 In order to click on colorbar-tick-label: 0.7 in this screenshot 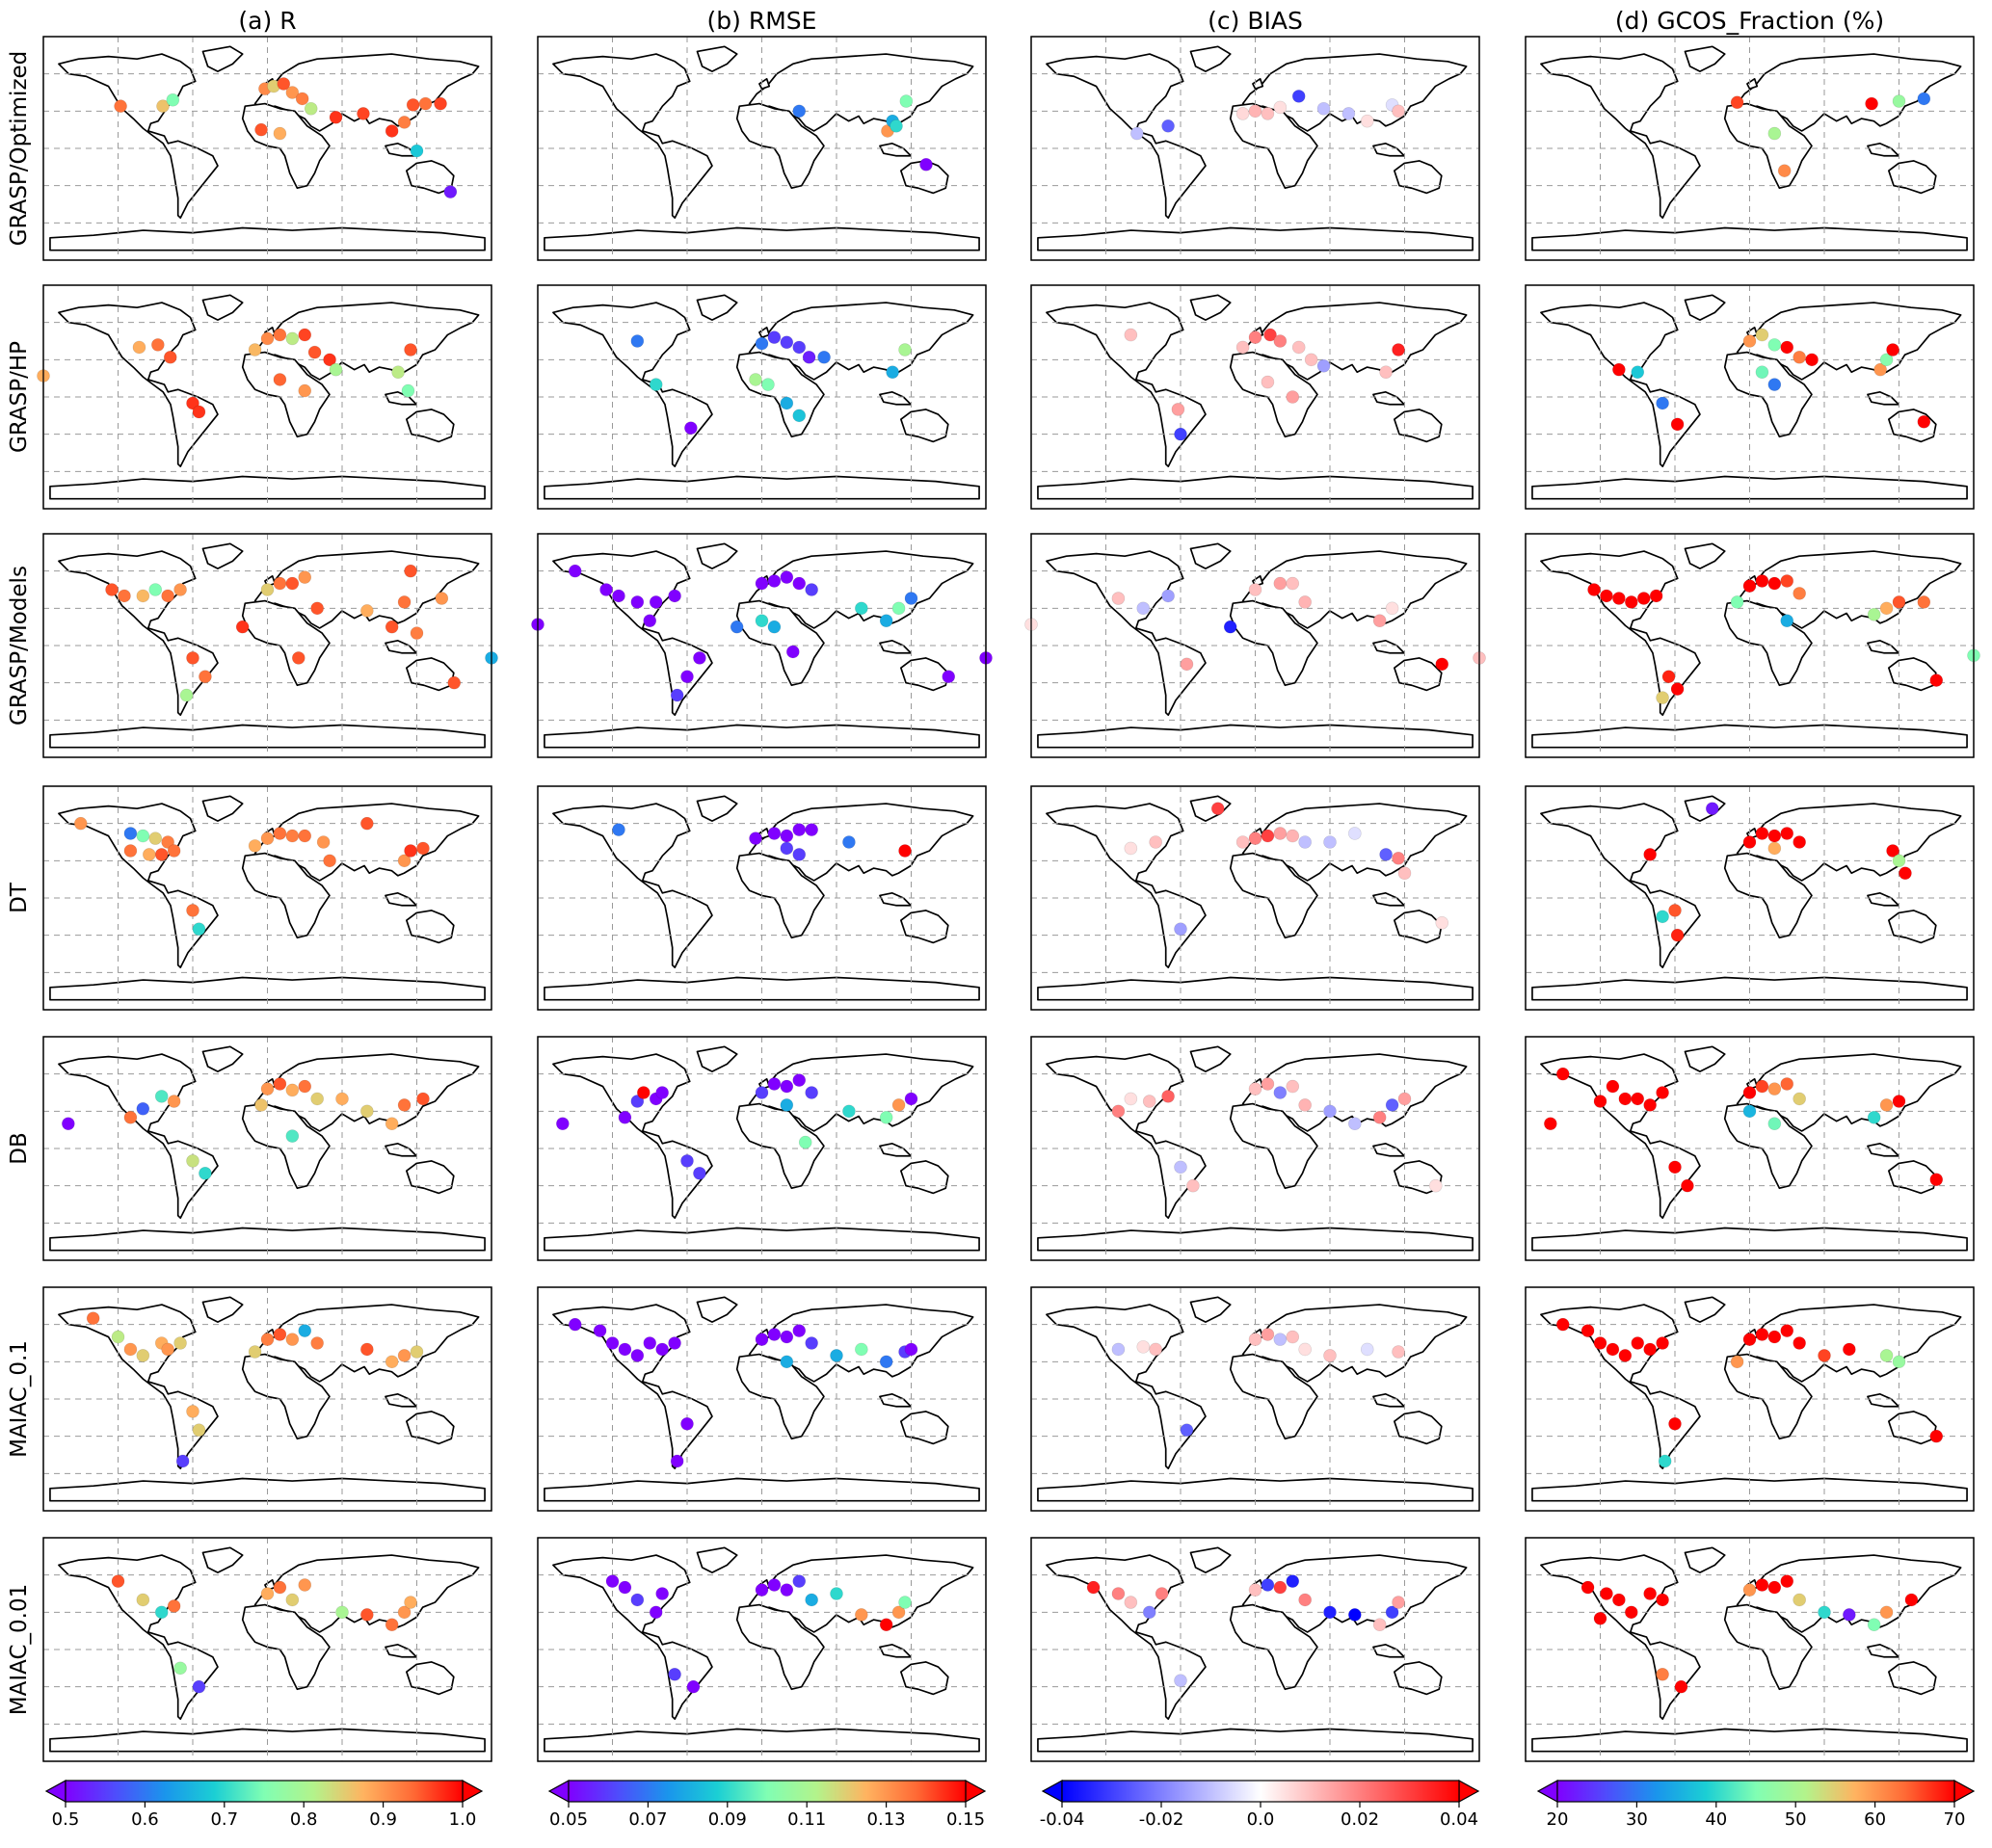, I will do `click(224, 1819)`.